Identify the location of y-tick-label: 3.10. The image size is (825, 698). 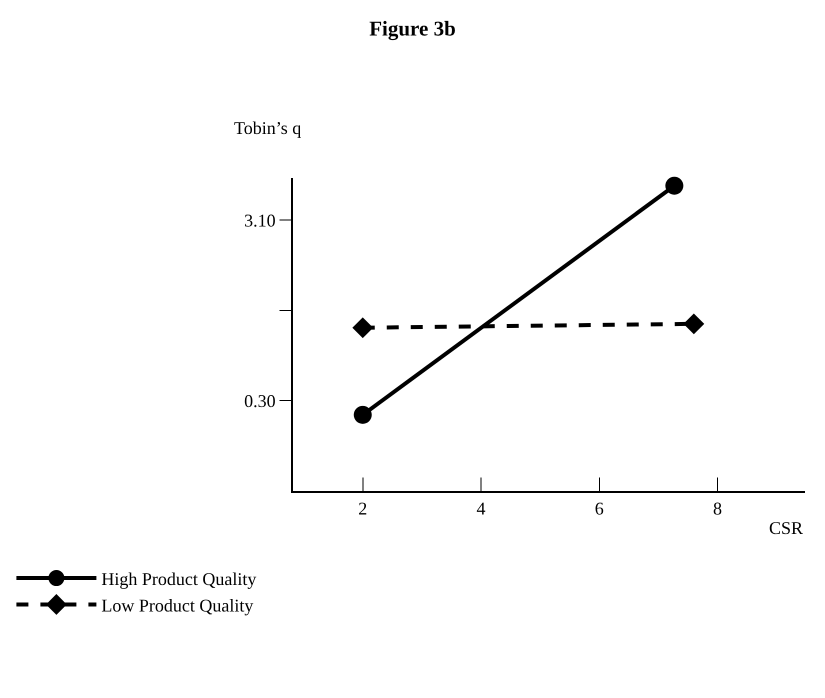
(260, 220).